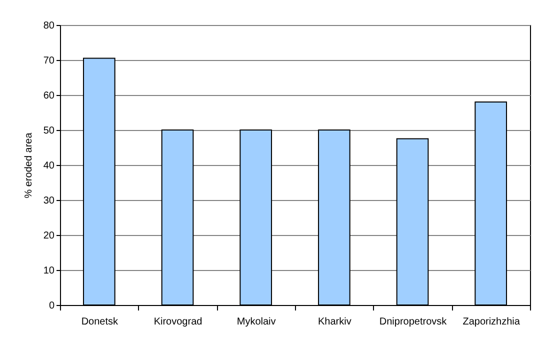 This screenshot has height=348, width=543. What do you see at coordinates (49, 131) in the screenshot?
I see `y-tick-label: 50` at bounding box center [49, 131].